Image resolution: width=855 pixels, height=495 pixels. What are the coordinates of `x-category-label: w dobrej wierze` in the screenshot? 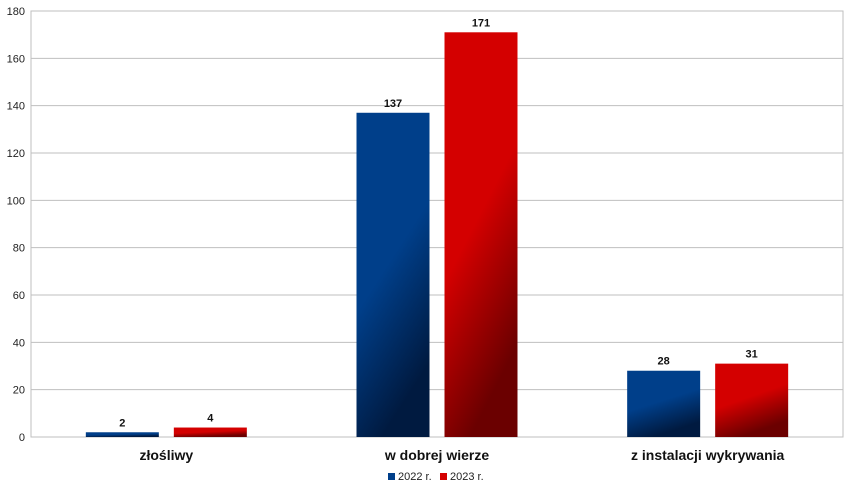 It's located at (436, 455).